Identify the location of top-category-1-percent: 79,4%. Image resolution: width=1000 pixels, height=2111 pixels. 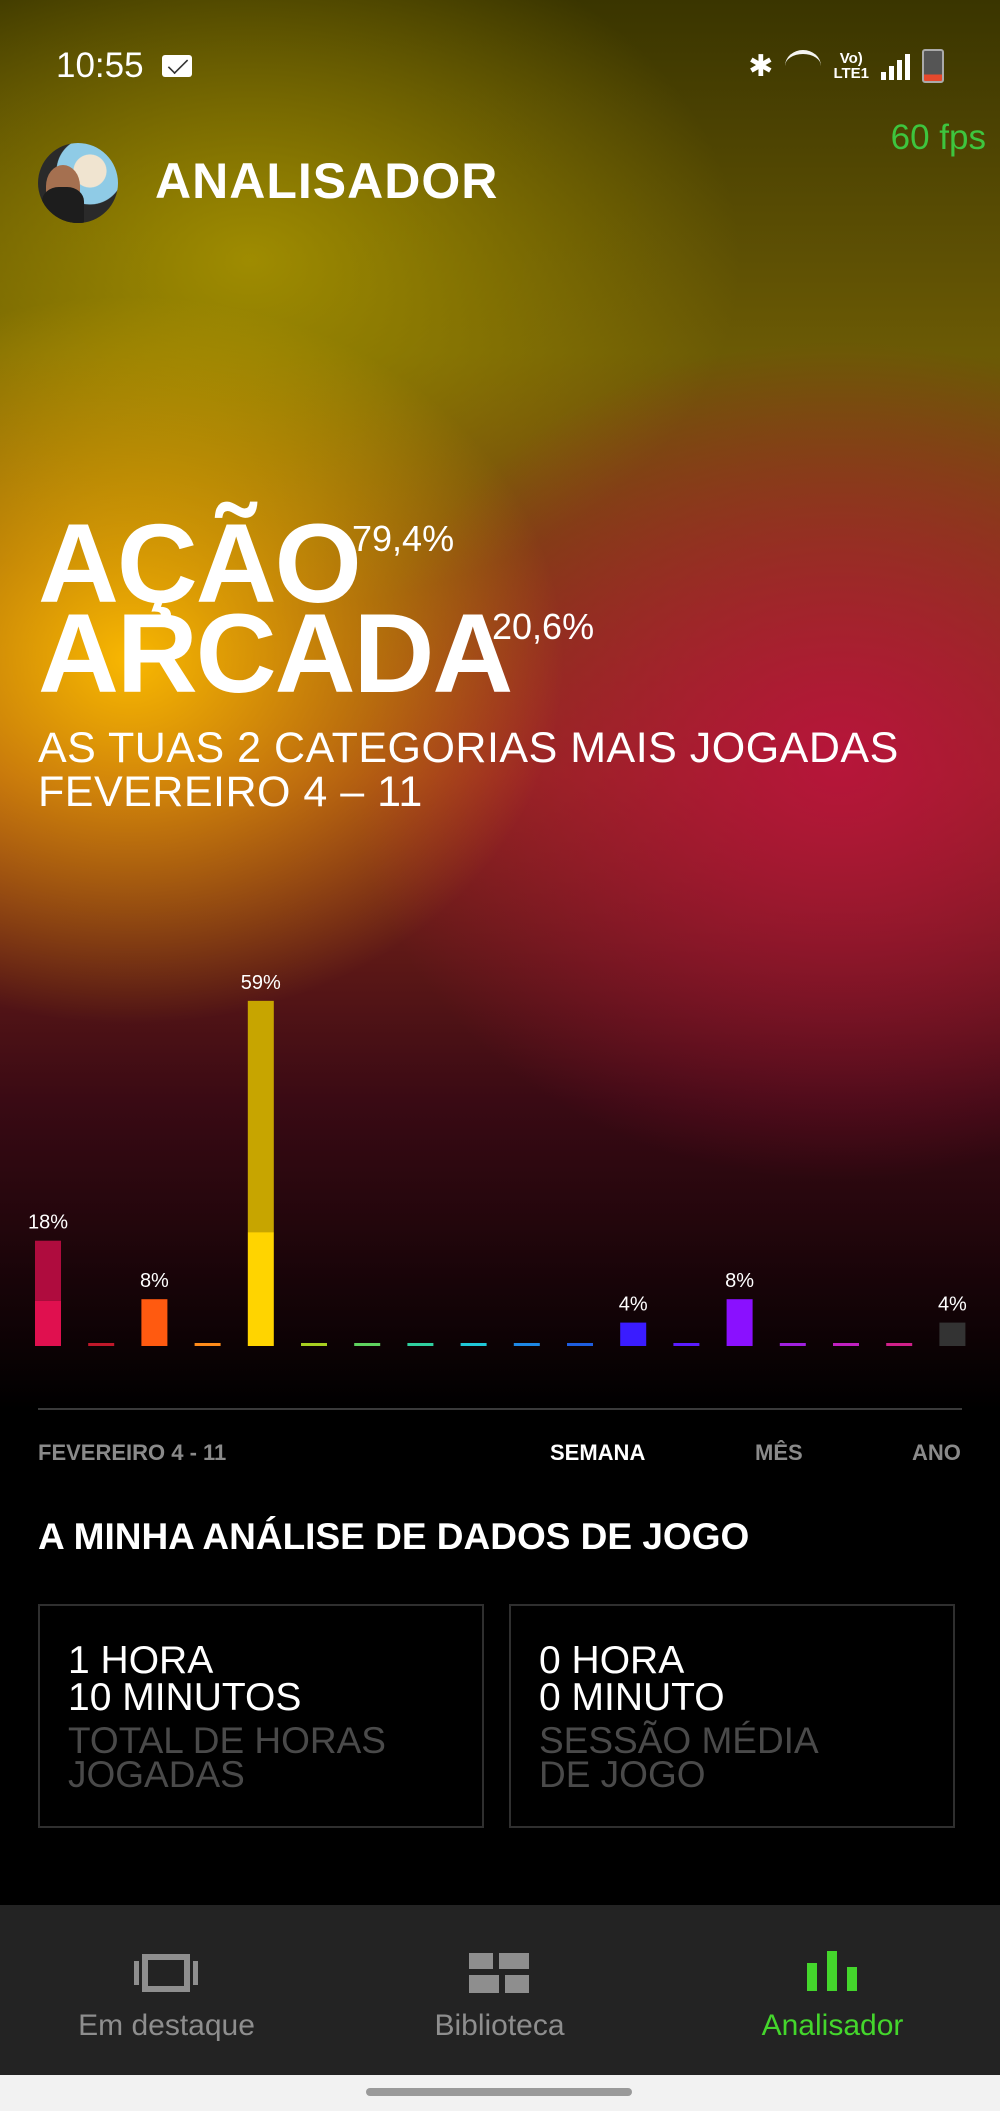
(403, 538).